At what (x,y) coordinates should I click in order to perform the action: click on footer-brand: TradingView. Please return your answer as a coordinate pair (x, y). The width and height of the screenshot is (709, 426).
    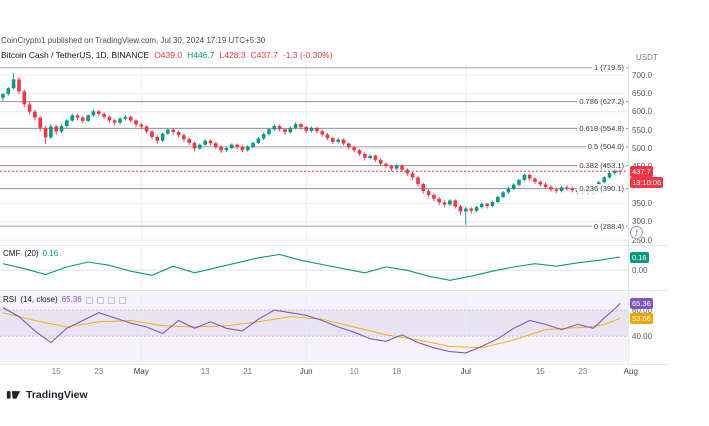
    Looking at the image, I should click on (47, 394).